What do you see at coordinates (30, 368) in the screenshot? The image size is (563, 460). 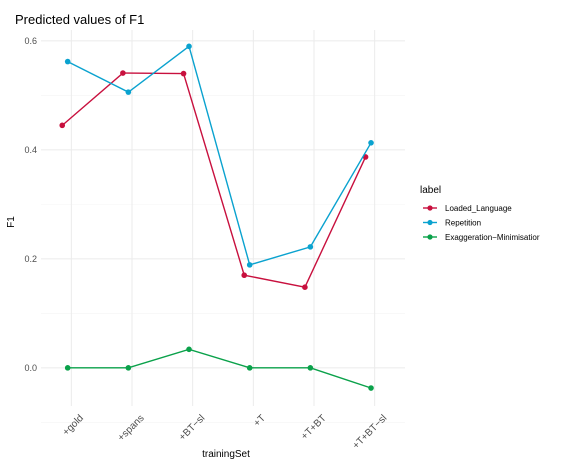 I see `y-tick-label: 0.0` at bounding box center [30, 368].